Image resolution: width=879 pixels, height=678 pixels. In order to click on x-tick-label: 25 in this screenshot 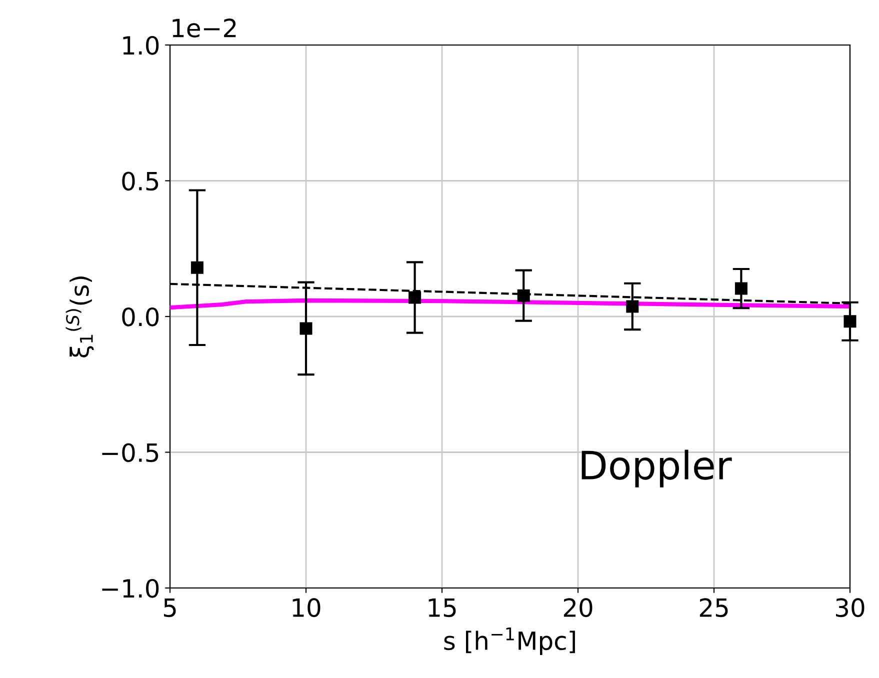, I will do `click(714, 608)`.